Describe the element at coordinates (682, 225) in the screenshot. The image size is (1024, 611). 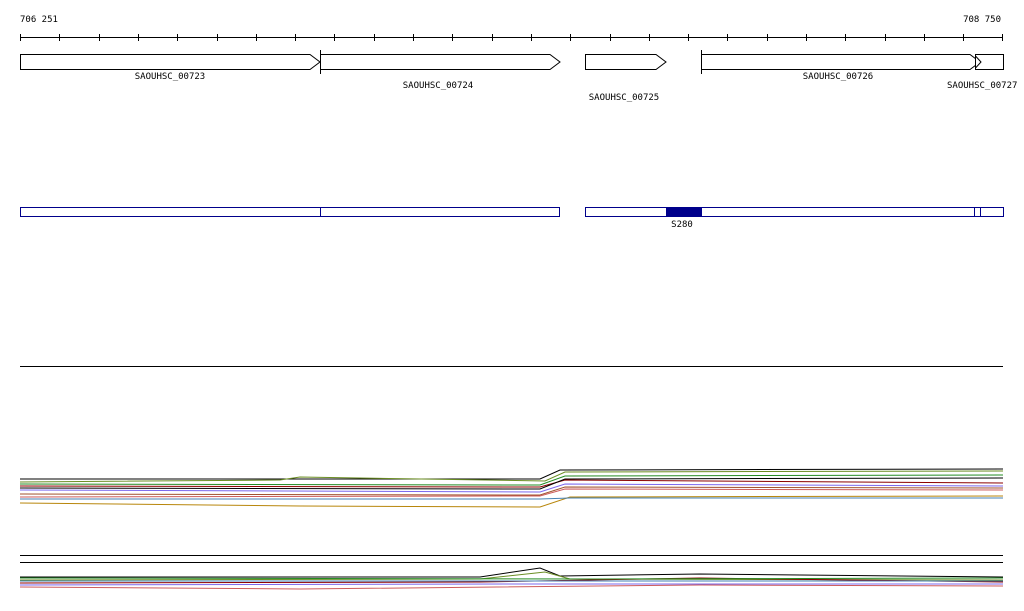
I see `feature-label: S280` at that location.